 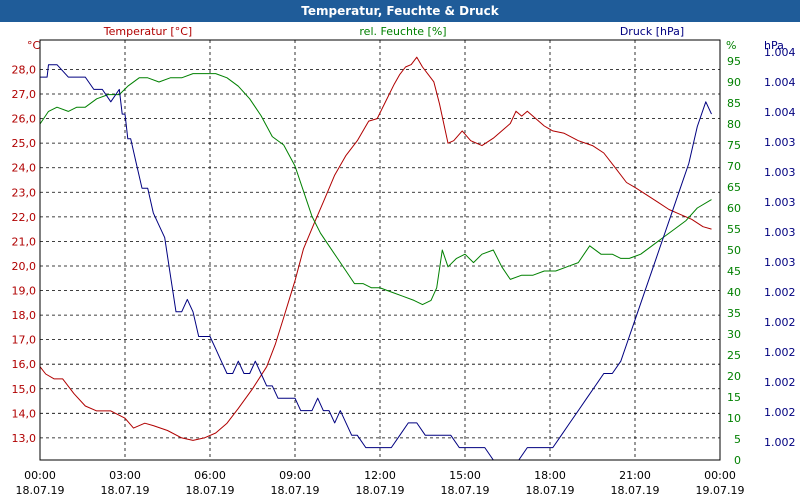 What do you see at coordinates (125, 475) in the screenshot?
I see `x-tick-time: 03:00` at bounding box center [125, 475].